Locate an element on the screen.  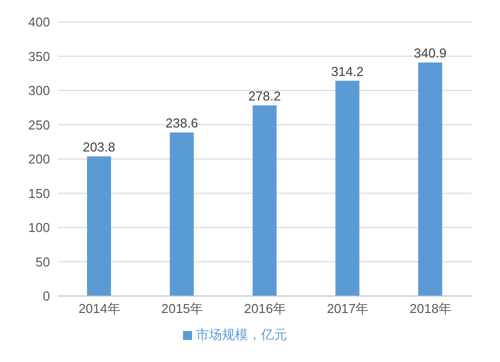
y-tick-label: 400 is located at coordinates (39, 22).